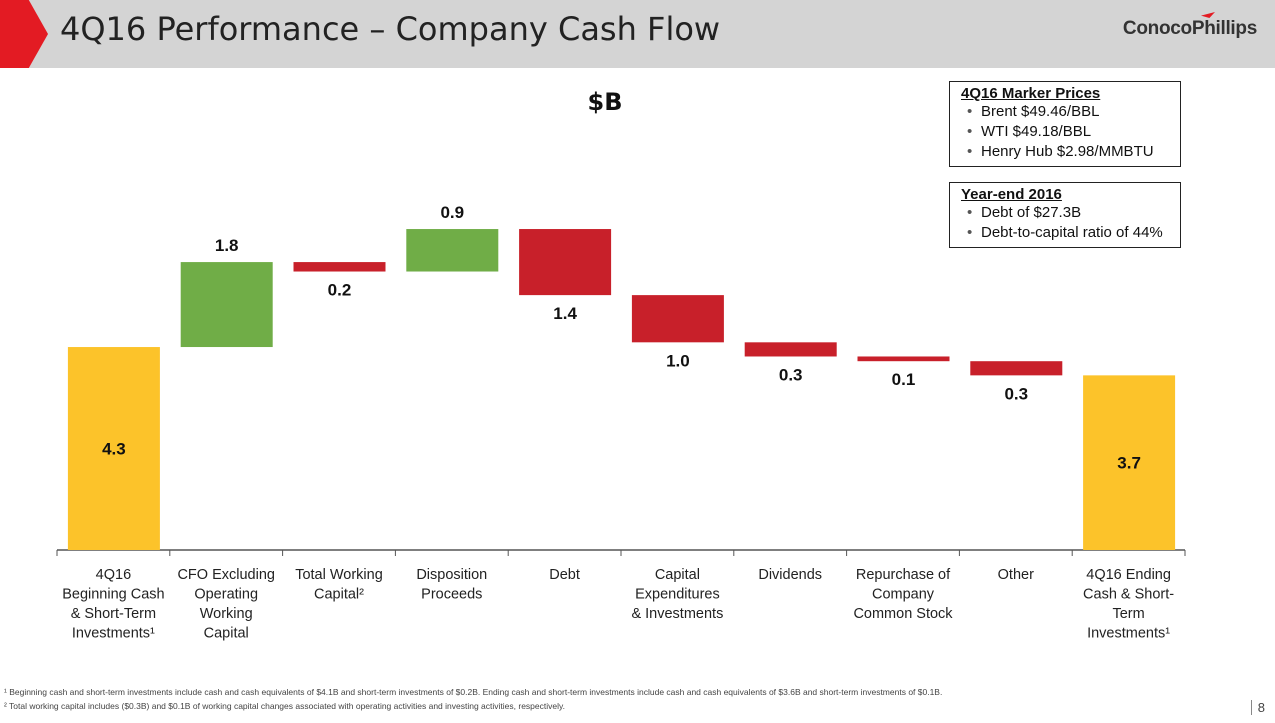 Image resolution: width=1275 pixels, height=723 pixels. Describe the element at coordinates (565, 313) in the screenshot. I see `data-label: 1.4` at that location.